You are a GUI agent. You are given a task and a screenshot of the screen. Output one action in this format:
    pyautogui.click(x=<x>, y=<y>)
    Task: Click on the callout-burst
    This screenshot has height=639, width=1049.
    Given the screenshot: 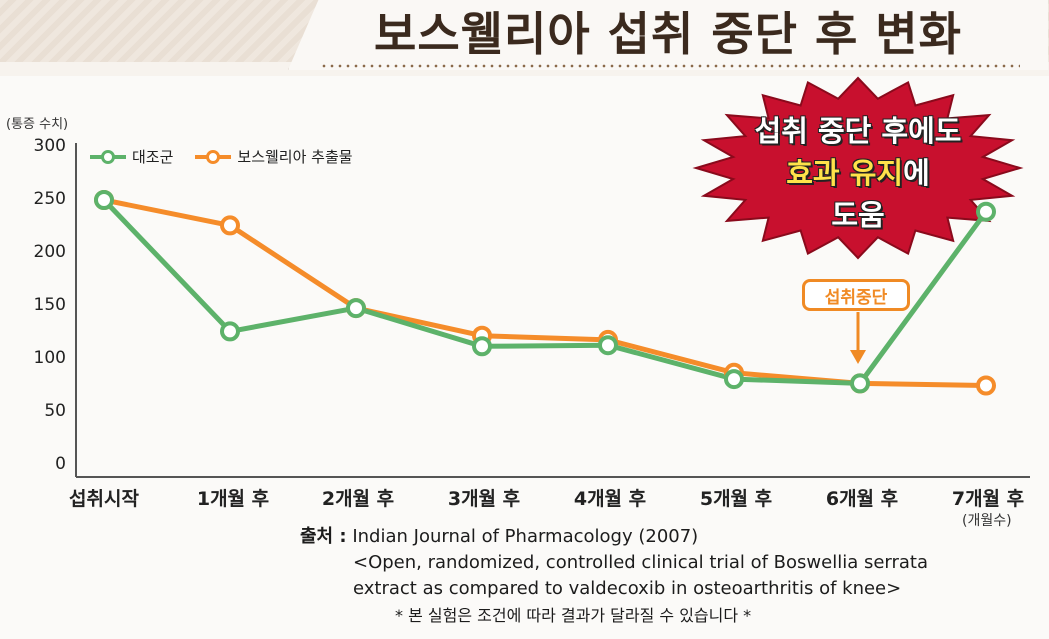 What is the action you would take?
    pyautogui.click(x=858, y=168)
    